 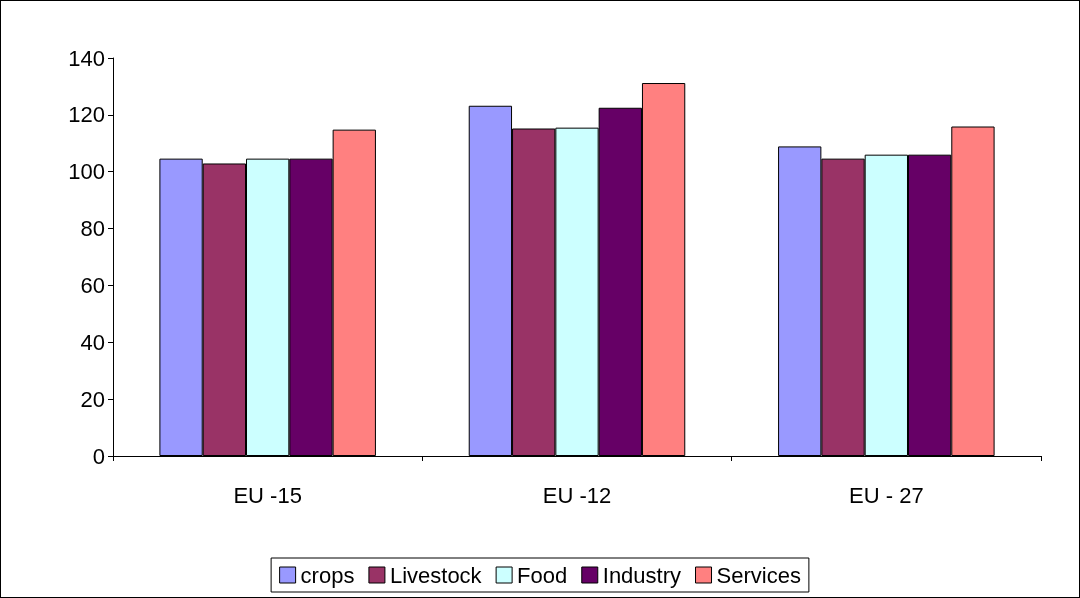 What do you see at coordinates (86, 172) in the screenshot?
I see `y-tick-label: 100` at bounding box center [86, 172].